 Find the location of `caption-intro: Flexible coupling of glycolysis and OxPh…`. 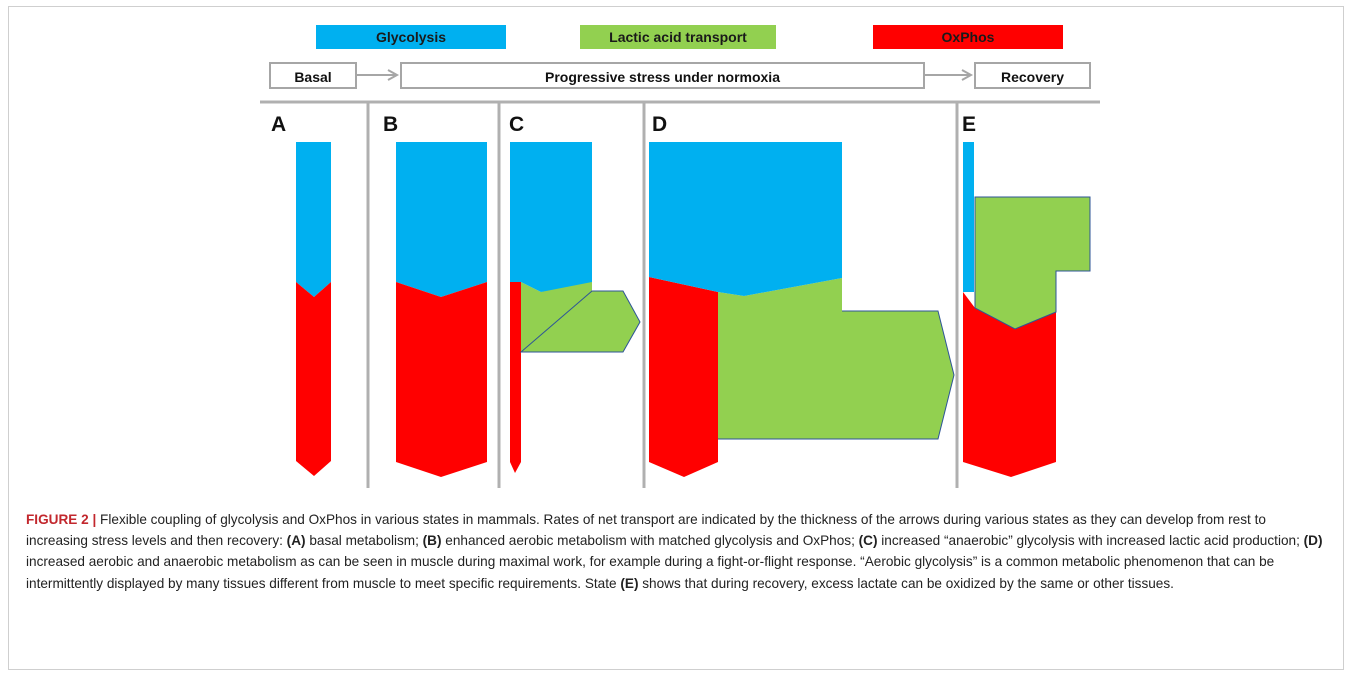

caption-intro: Flexible coupling of glycolysis and OxPh… is located at coordinates (646, 530).